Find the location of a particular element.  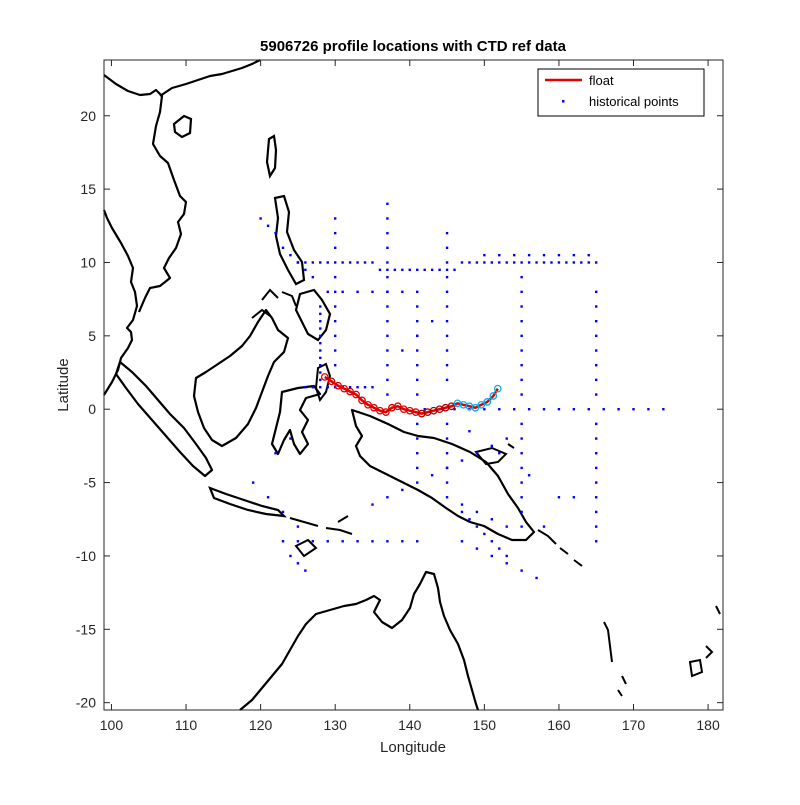

legend: float historical points is located at coordinates (621, 92).